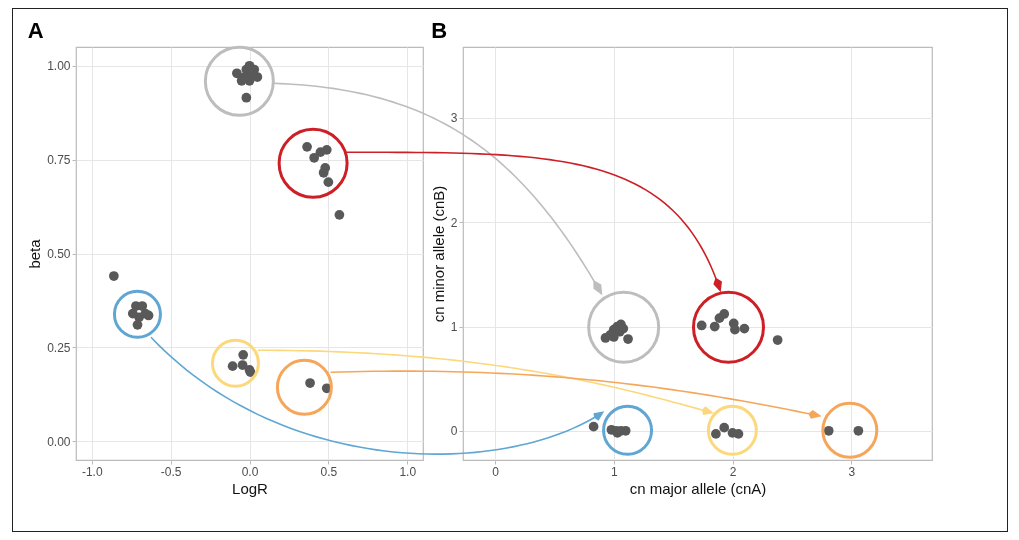 The image size is (1019, 540). What do you see at coordinates (35, 253) in the screenshot?
I see `y-axis-title: beta` at bounding box center [35, 253].